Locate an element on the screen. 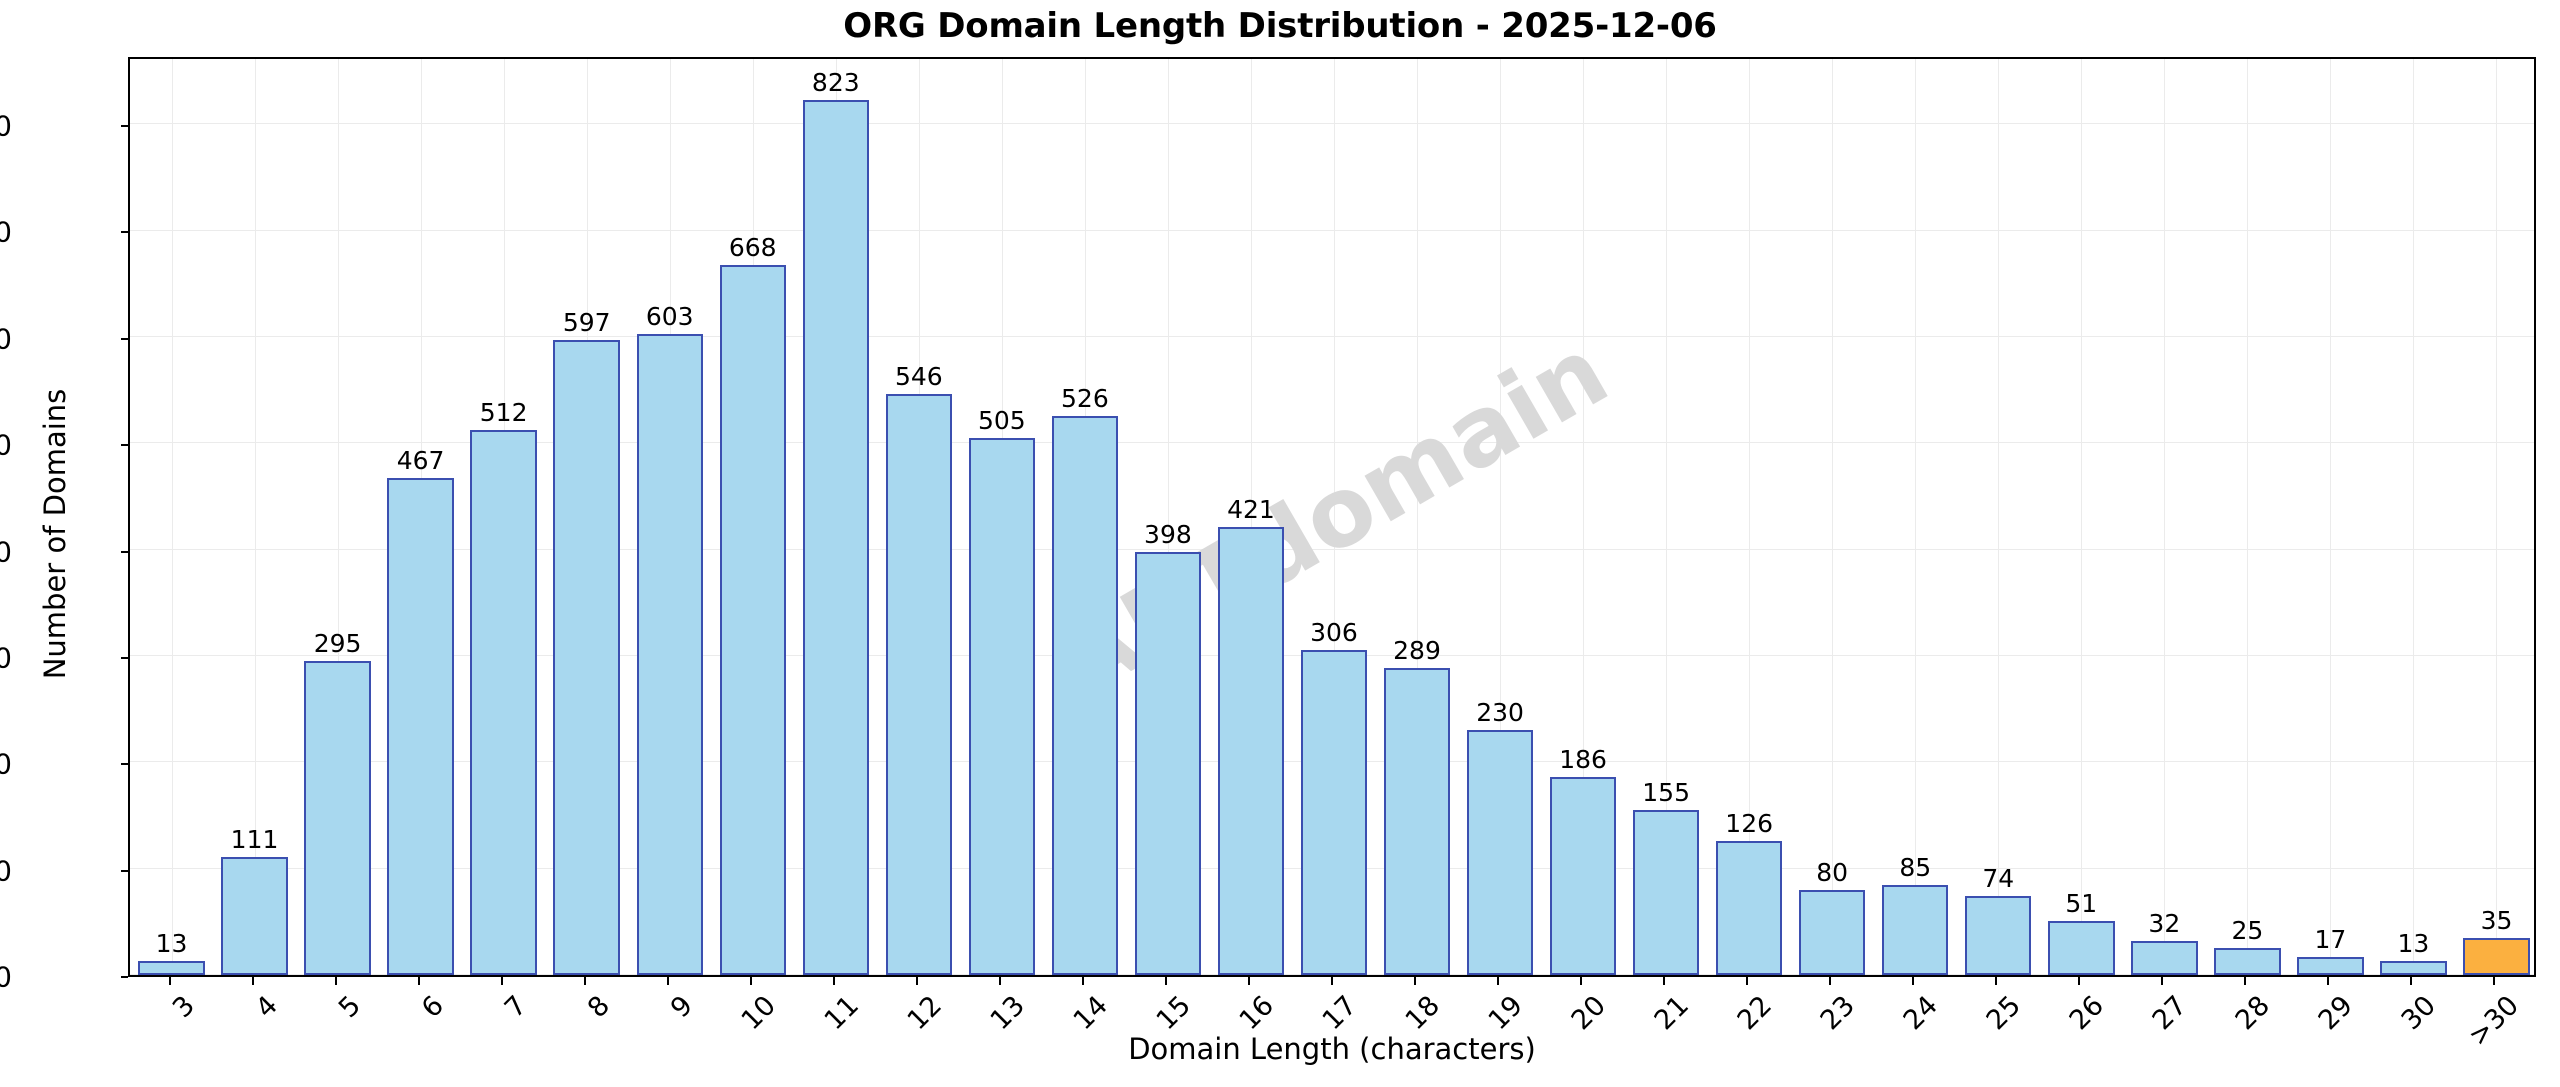 The image size is (2560, 1087). bar: 467 is located at coordinates (420, 710).